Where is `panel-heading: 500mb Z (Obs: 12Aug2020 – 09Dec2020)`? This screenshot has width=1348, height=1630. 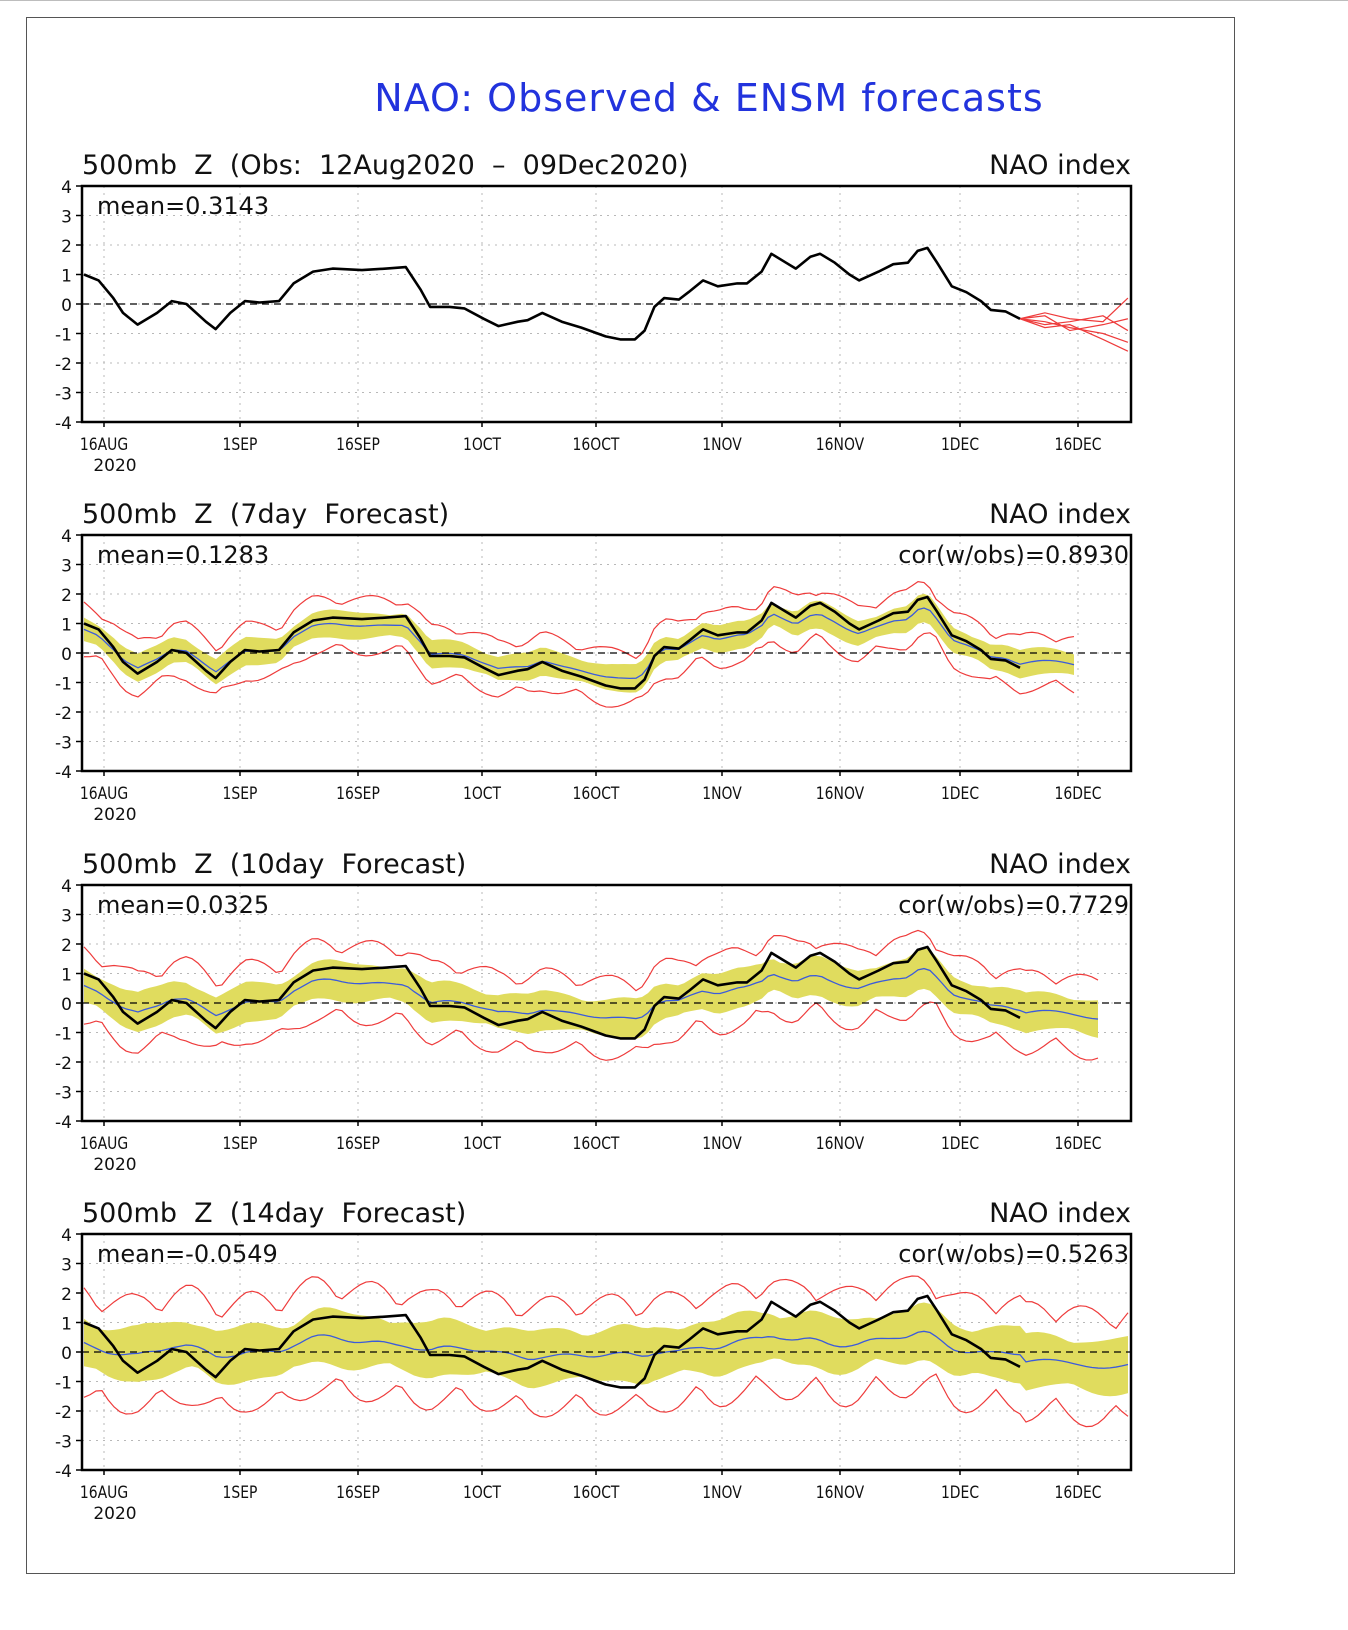
panel-heading: 500mb Z (Obs: 12Aug2020 – 09Dec2020) is located at coordinates (385, 165).